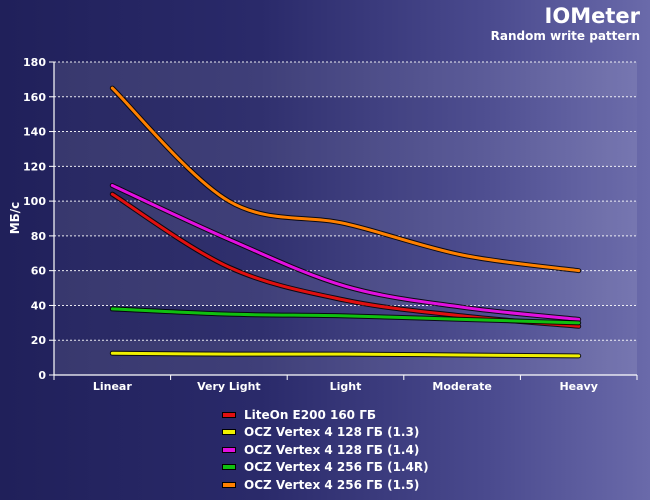 The height and width of the screenshot is (500, 650). Describe the element at coordinates (34, 201) in the screenshot. I see `y-tick-label: 100` at that location.